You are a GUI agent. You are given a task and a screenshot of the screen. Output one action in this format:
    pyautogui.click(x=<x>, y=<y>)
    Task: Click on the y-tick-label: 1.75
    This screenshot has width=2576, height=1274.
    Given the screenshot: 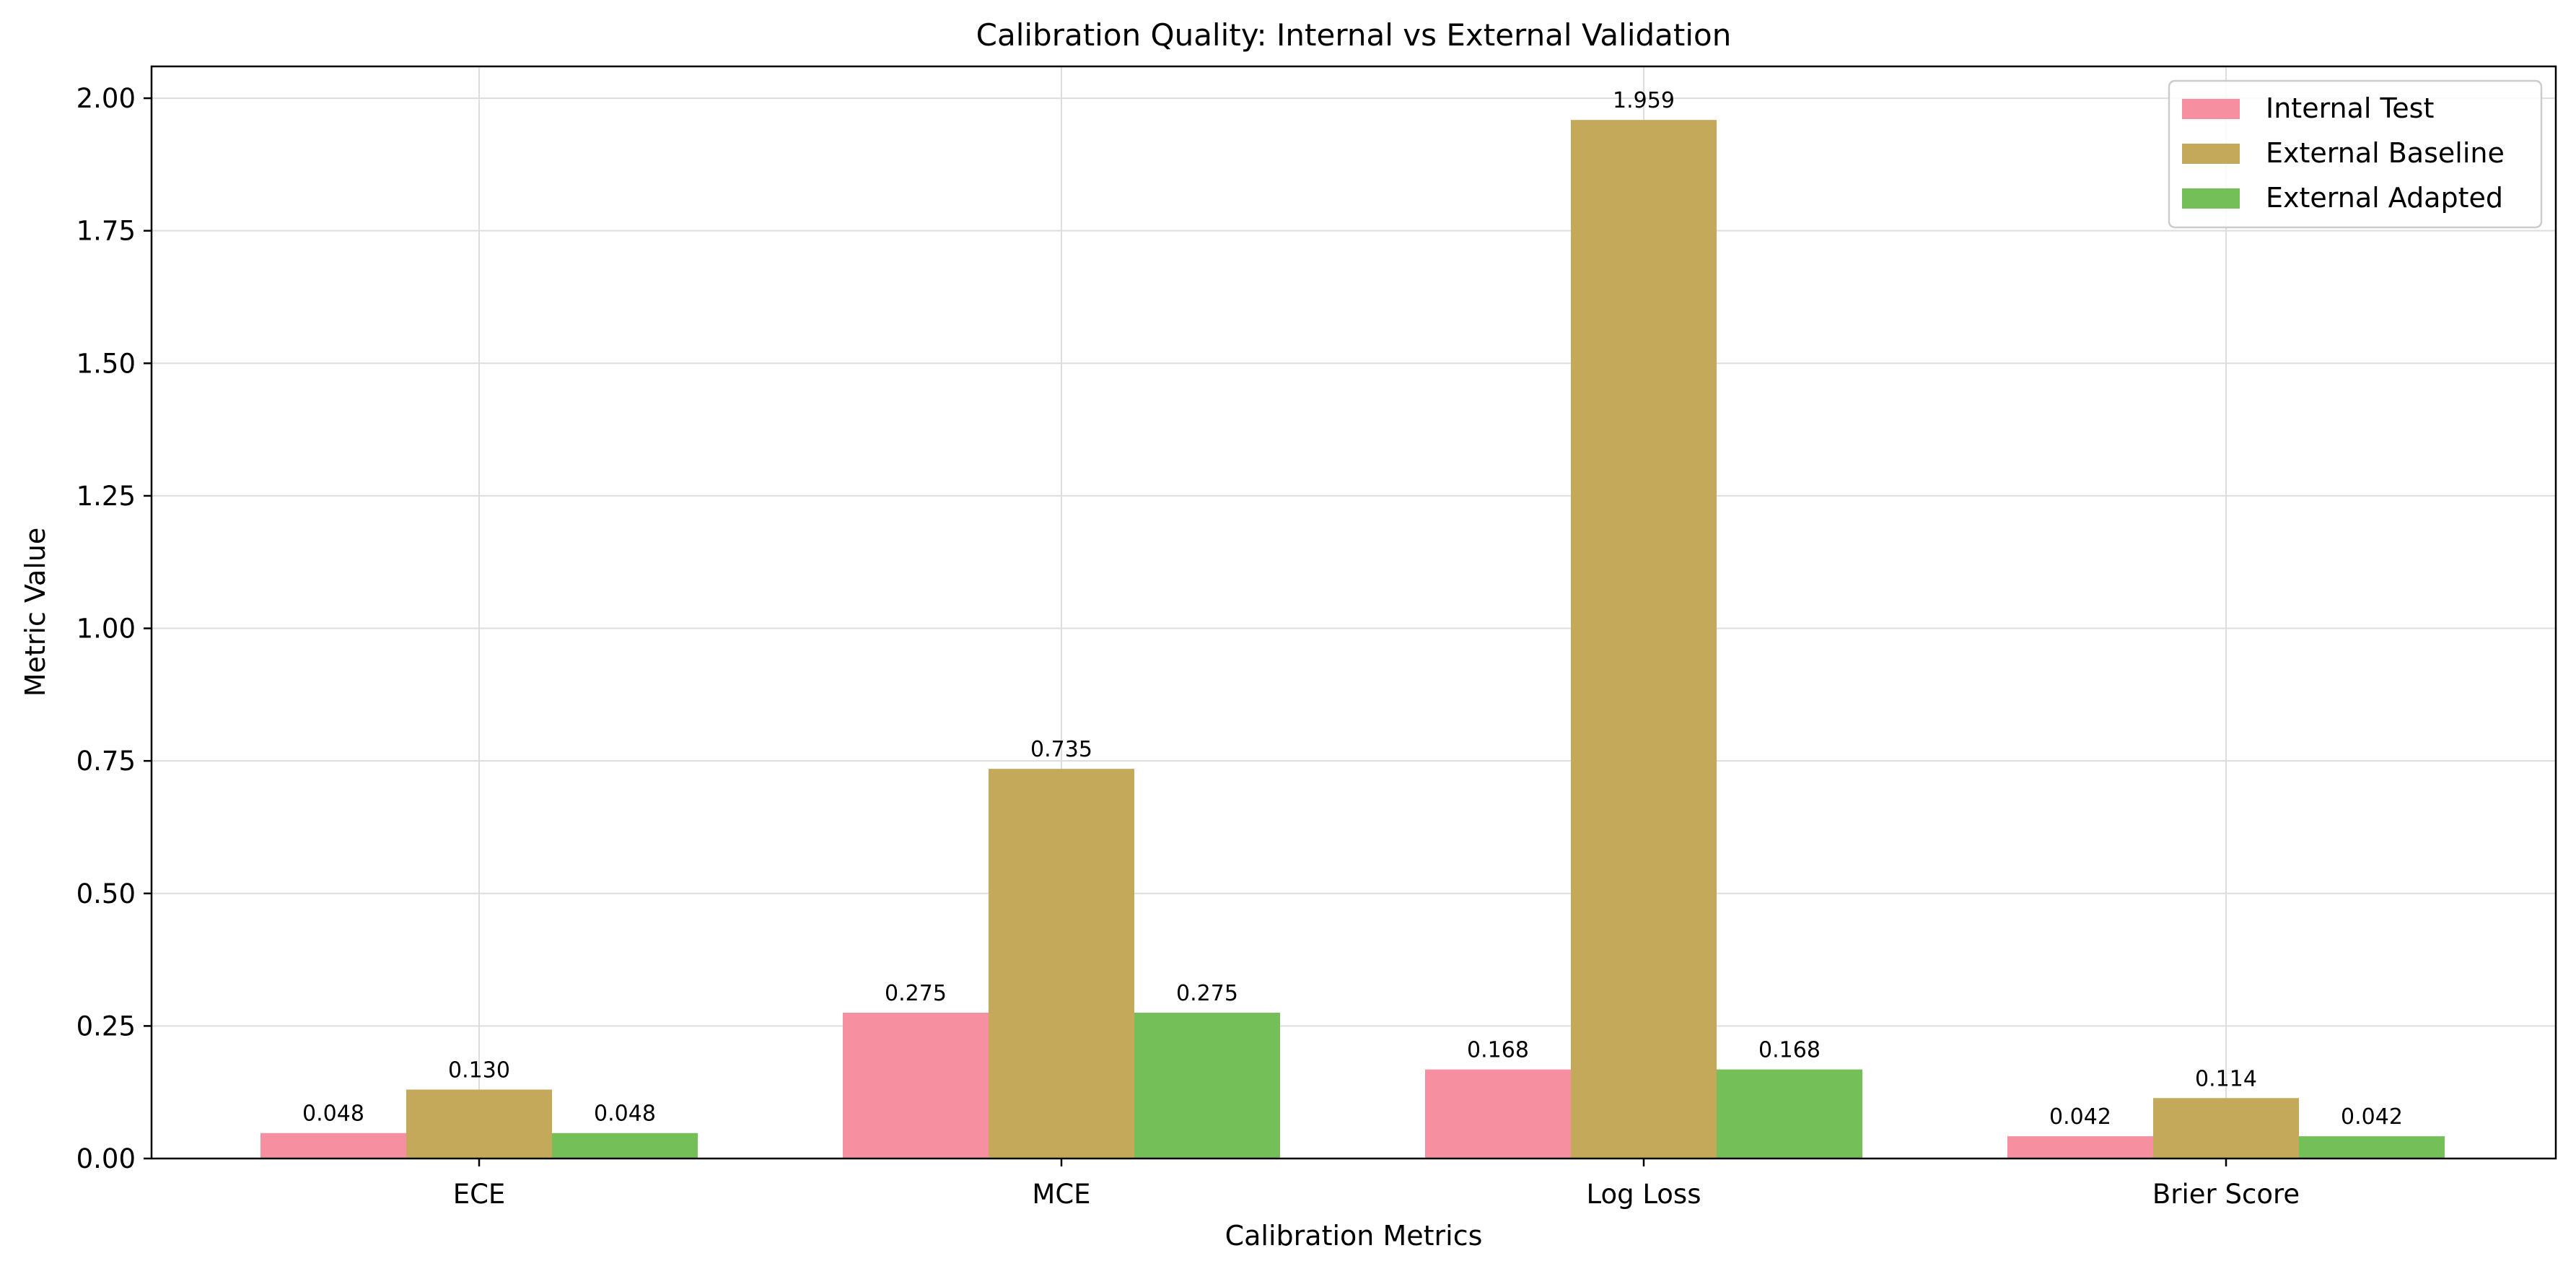 What is the action you would take?
    pyautogui.click(x=106, y=232)
    